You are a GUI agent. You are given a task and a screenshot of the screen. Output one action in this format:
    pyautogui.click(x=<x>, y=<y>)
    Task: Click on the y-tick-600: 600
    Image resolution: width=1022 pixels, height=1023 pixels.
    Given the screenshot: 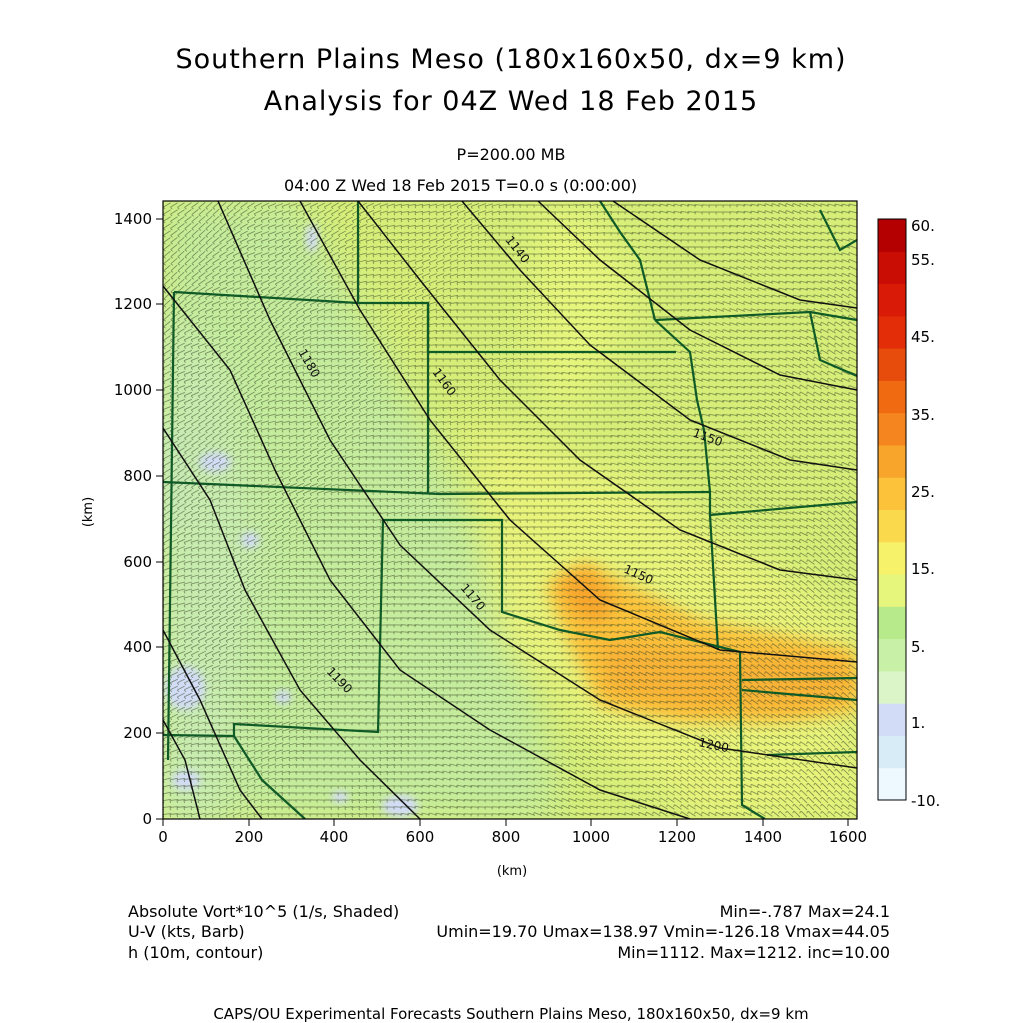 What is the action you would take?
    pyautogui.click(x=137, y=562)
    